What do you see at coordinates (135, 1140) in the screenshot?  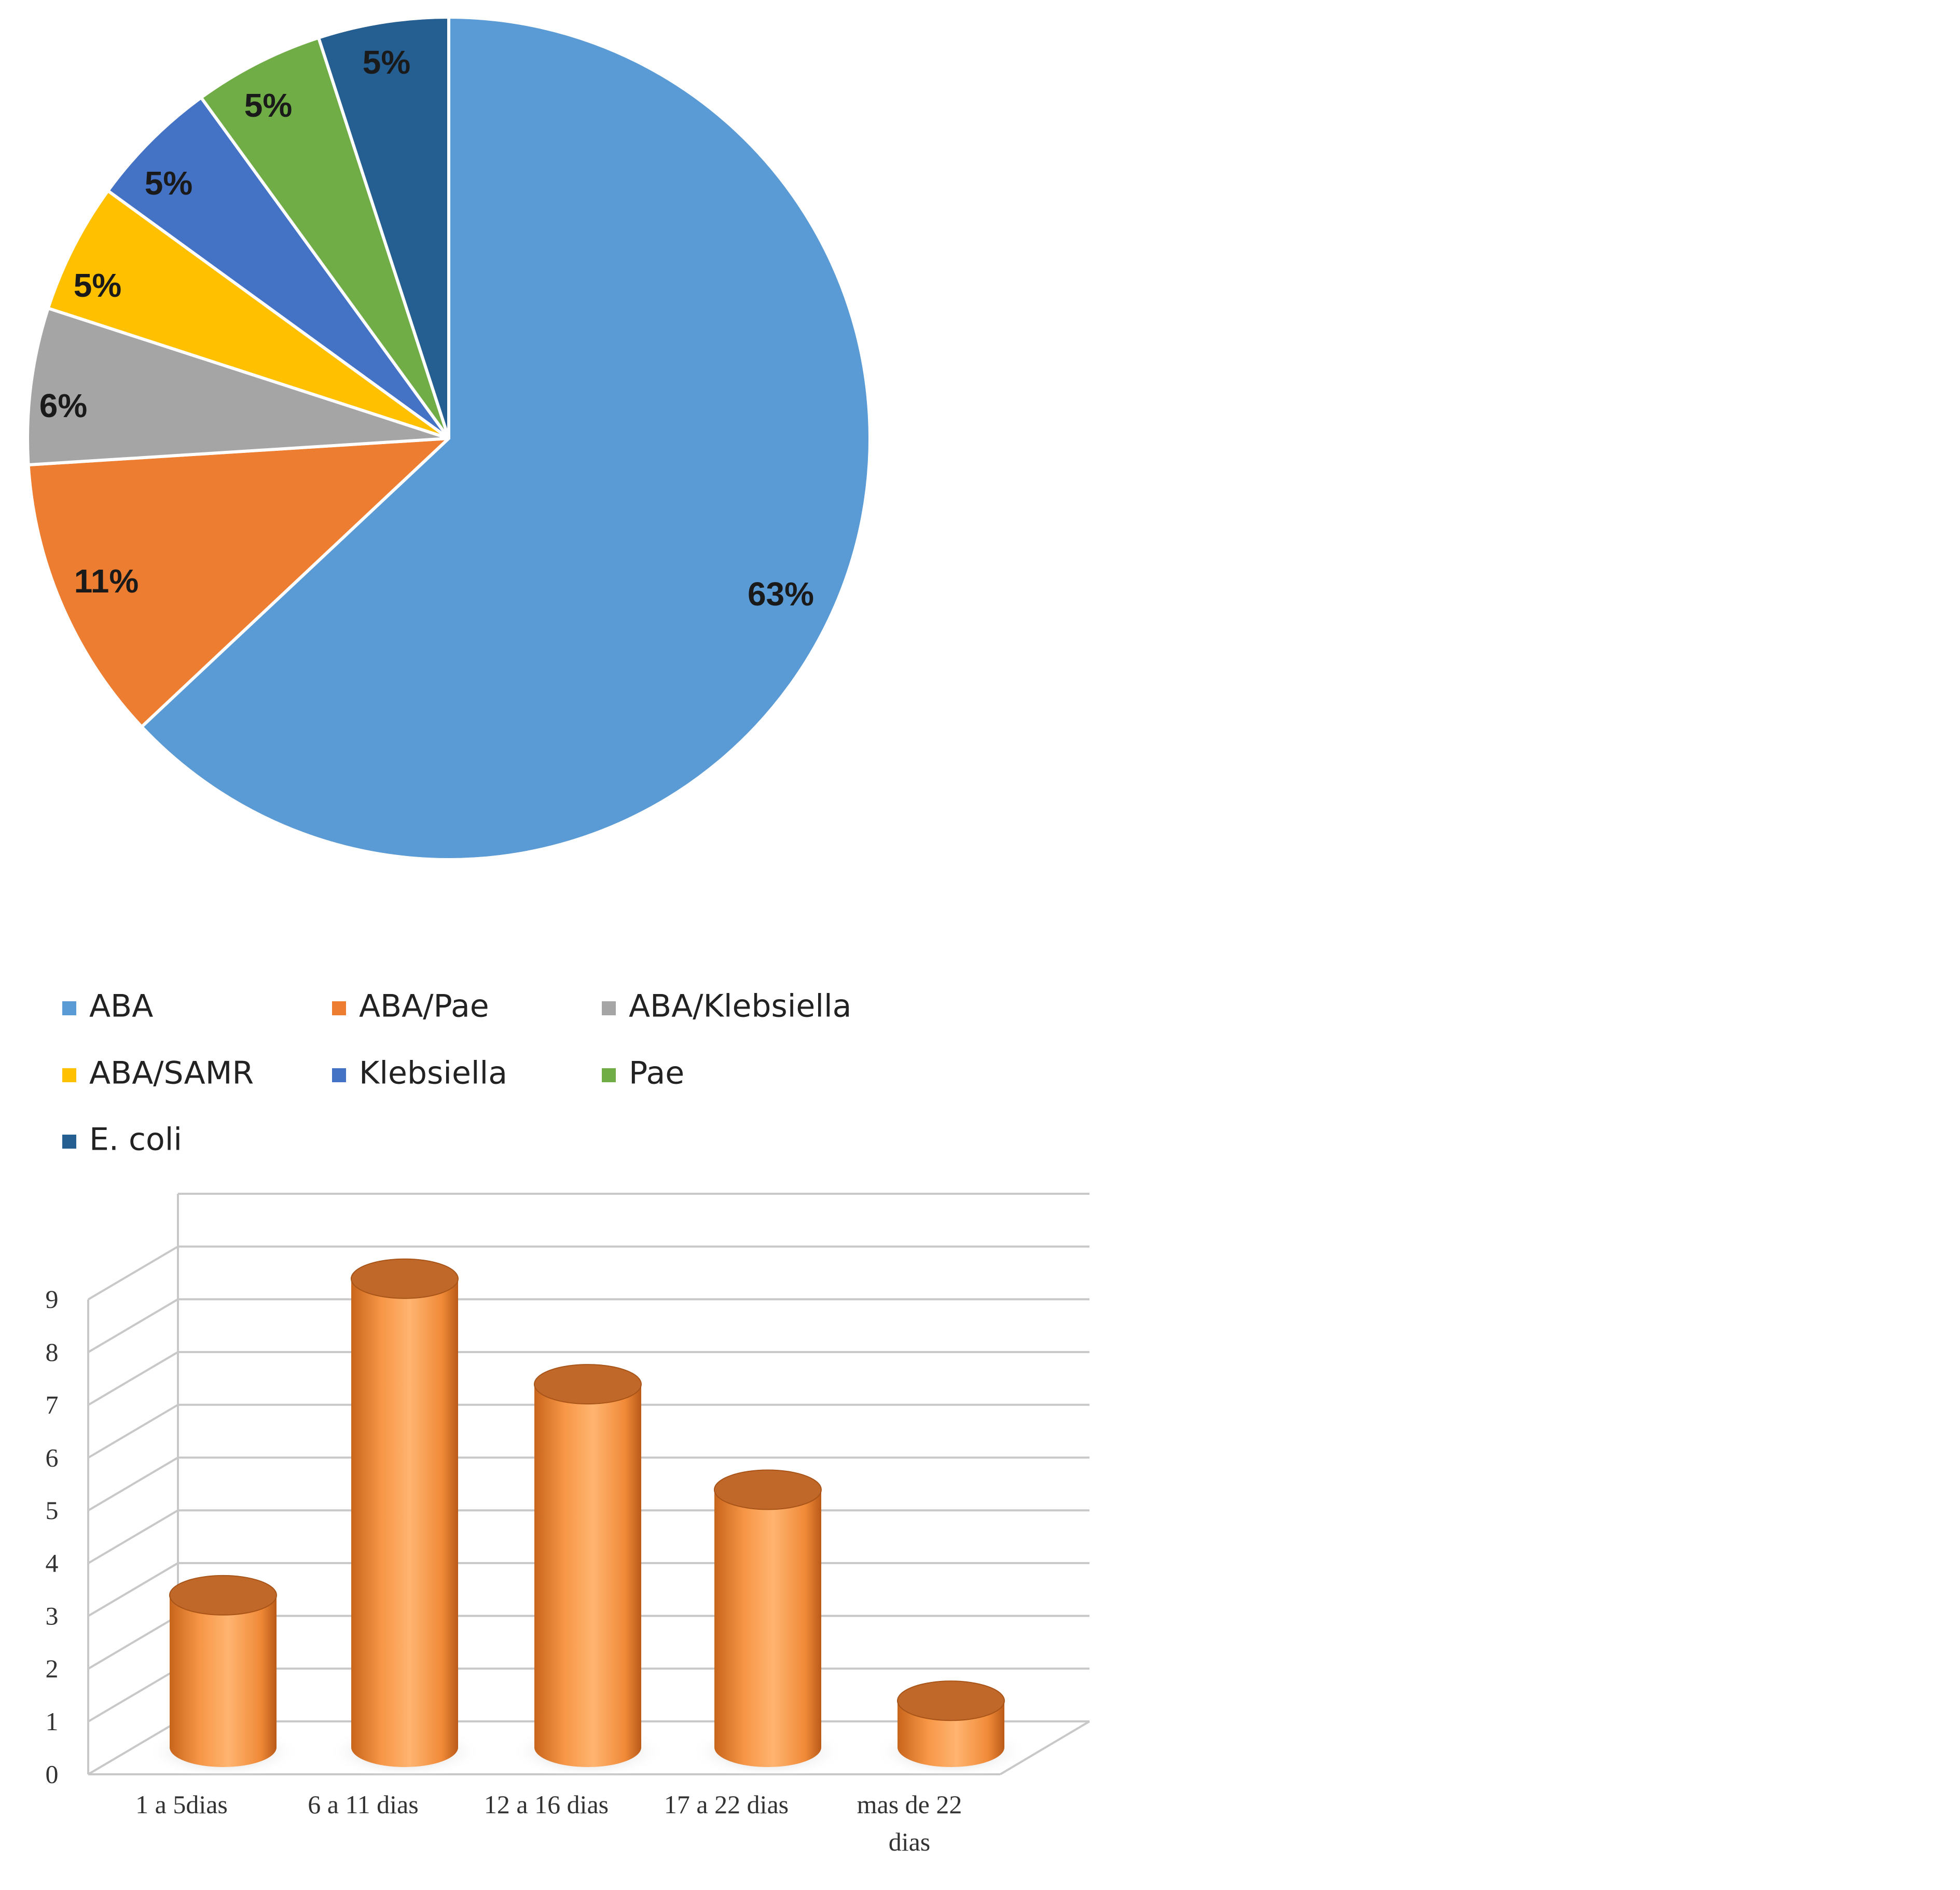 I see `legend-label: E. coli` at bounding box center [135, 1140].